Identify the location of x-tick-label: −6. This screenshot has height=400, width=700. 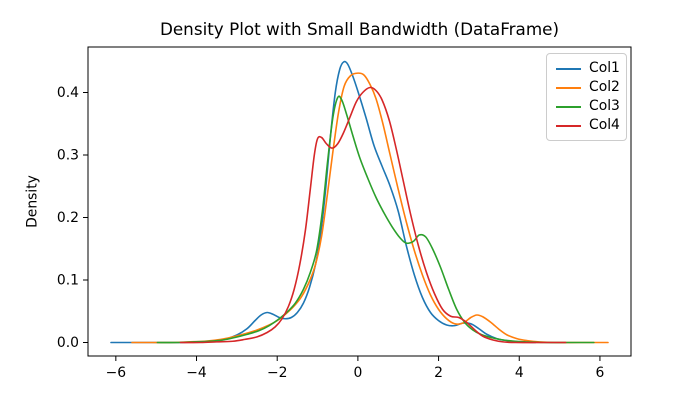
(116, 373).